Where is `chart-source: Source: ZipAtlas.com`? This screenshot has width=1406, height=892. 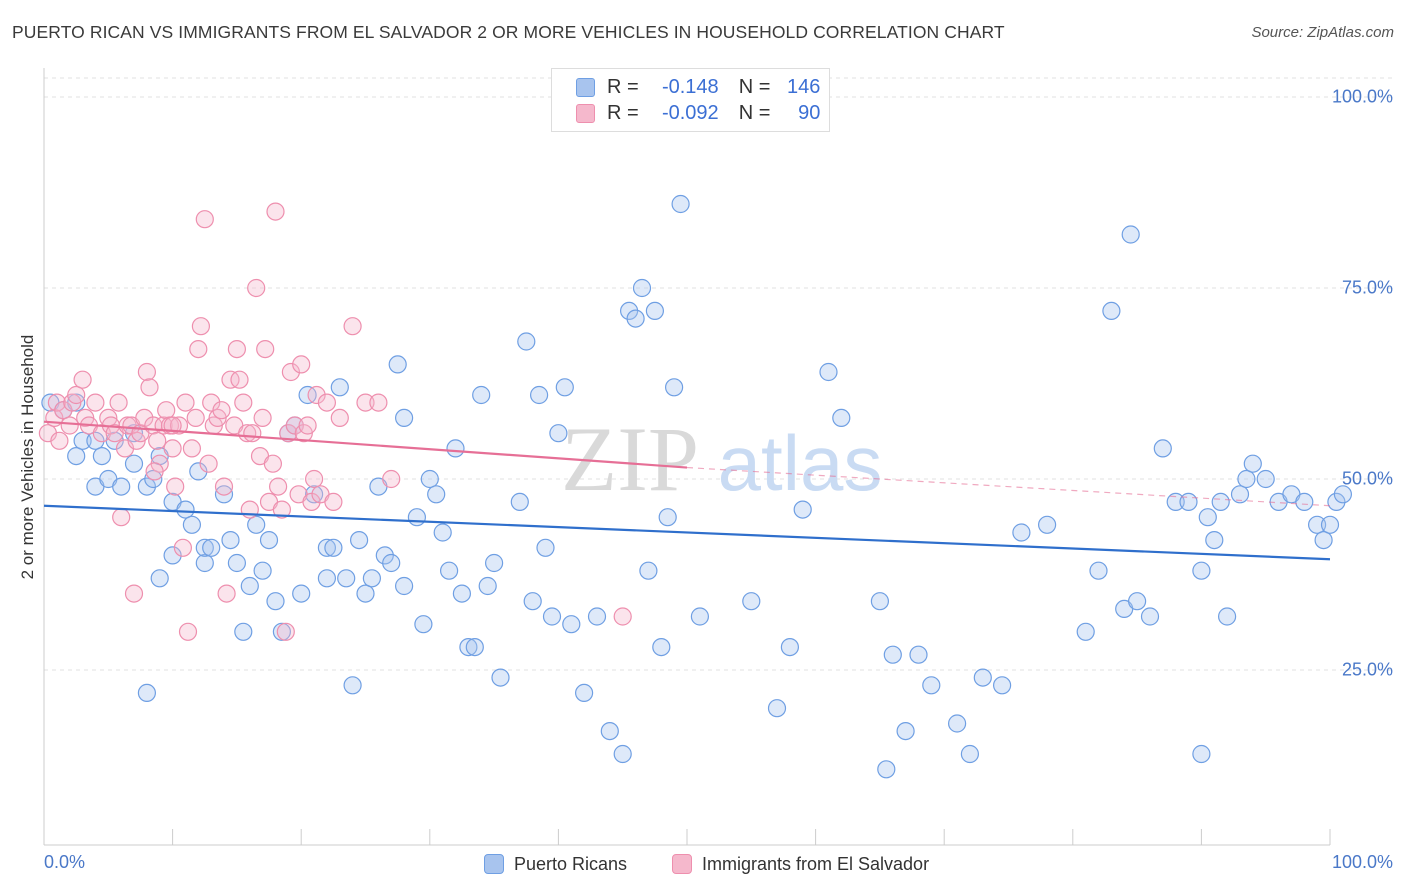
chart-source: Source: ZipAtlas.com is located at coordinates (1322, 32).